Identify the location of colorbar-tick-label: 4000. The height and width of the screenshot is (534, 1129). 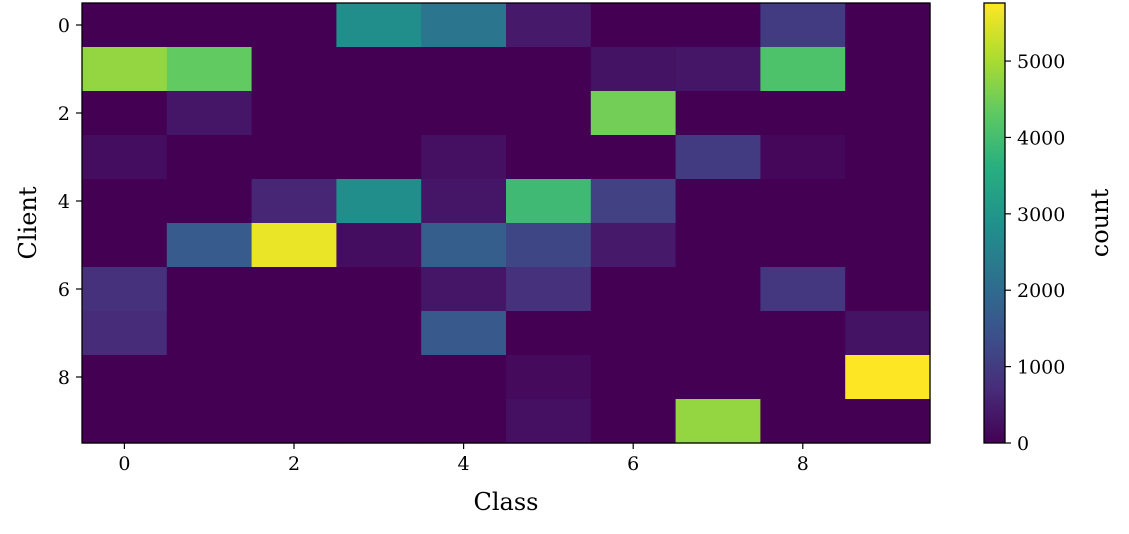
(1041, 138).